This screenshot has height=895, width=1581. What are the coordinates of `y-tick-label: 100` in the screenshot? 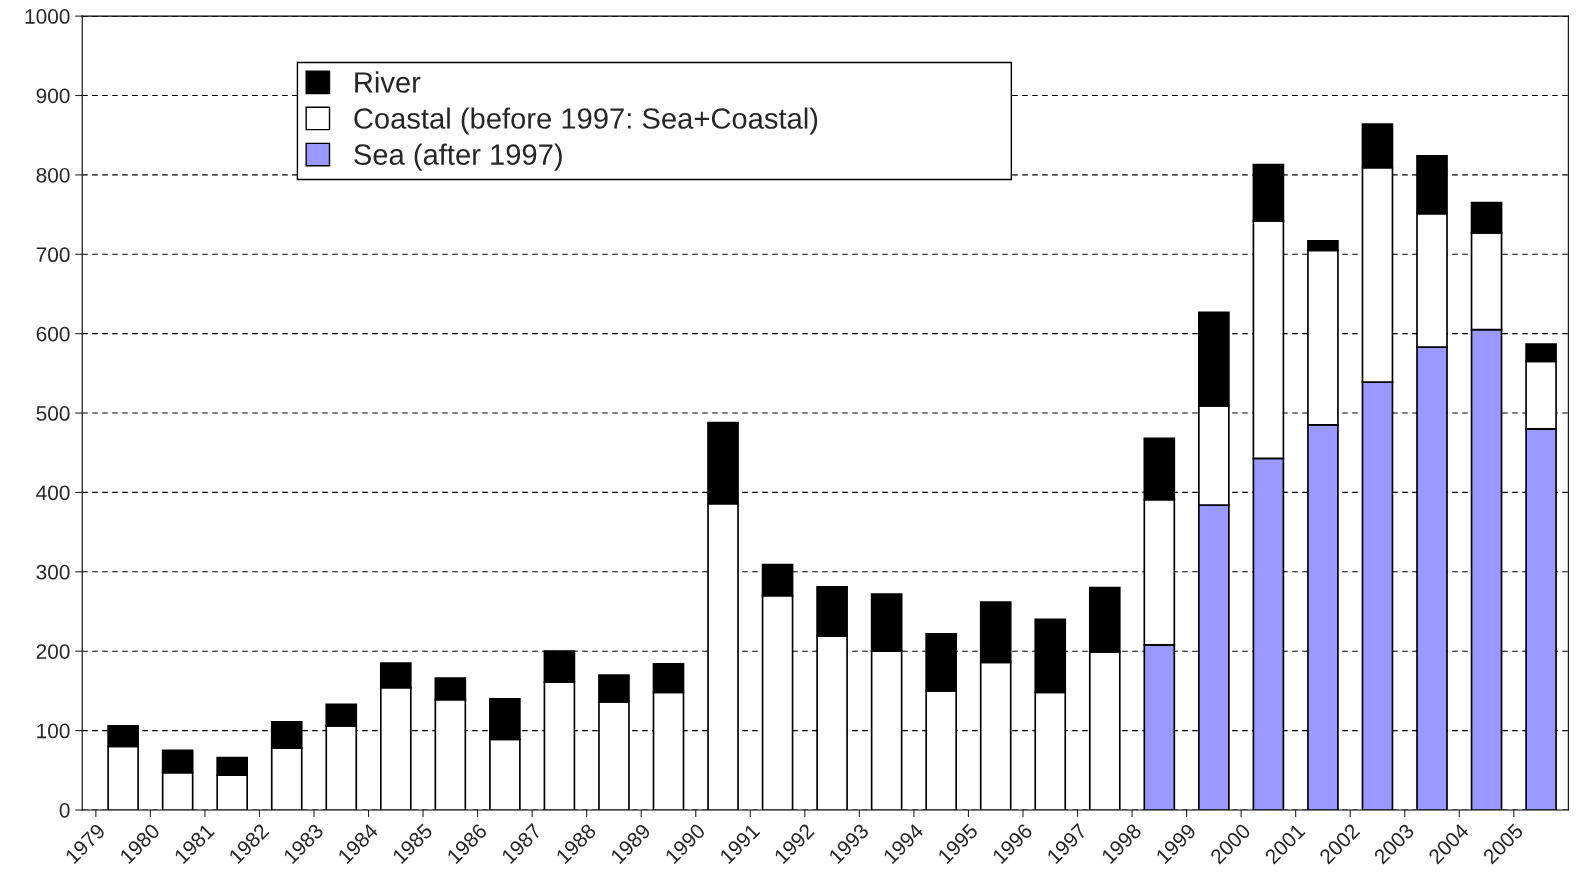 It's located at (53, 731).